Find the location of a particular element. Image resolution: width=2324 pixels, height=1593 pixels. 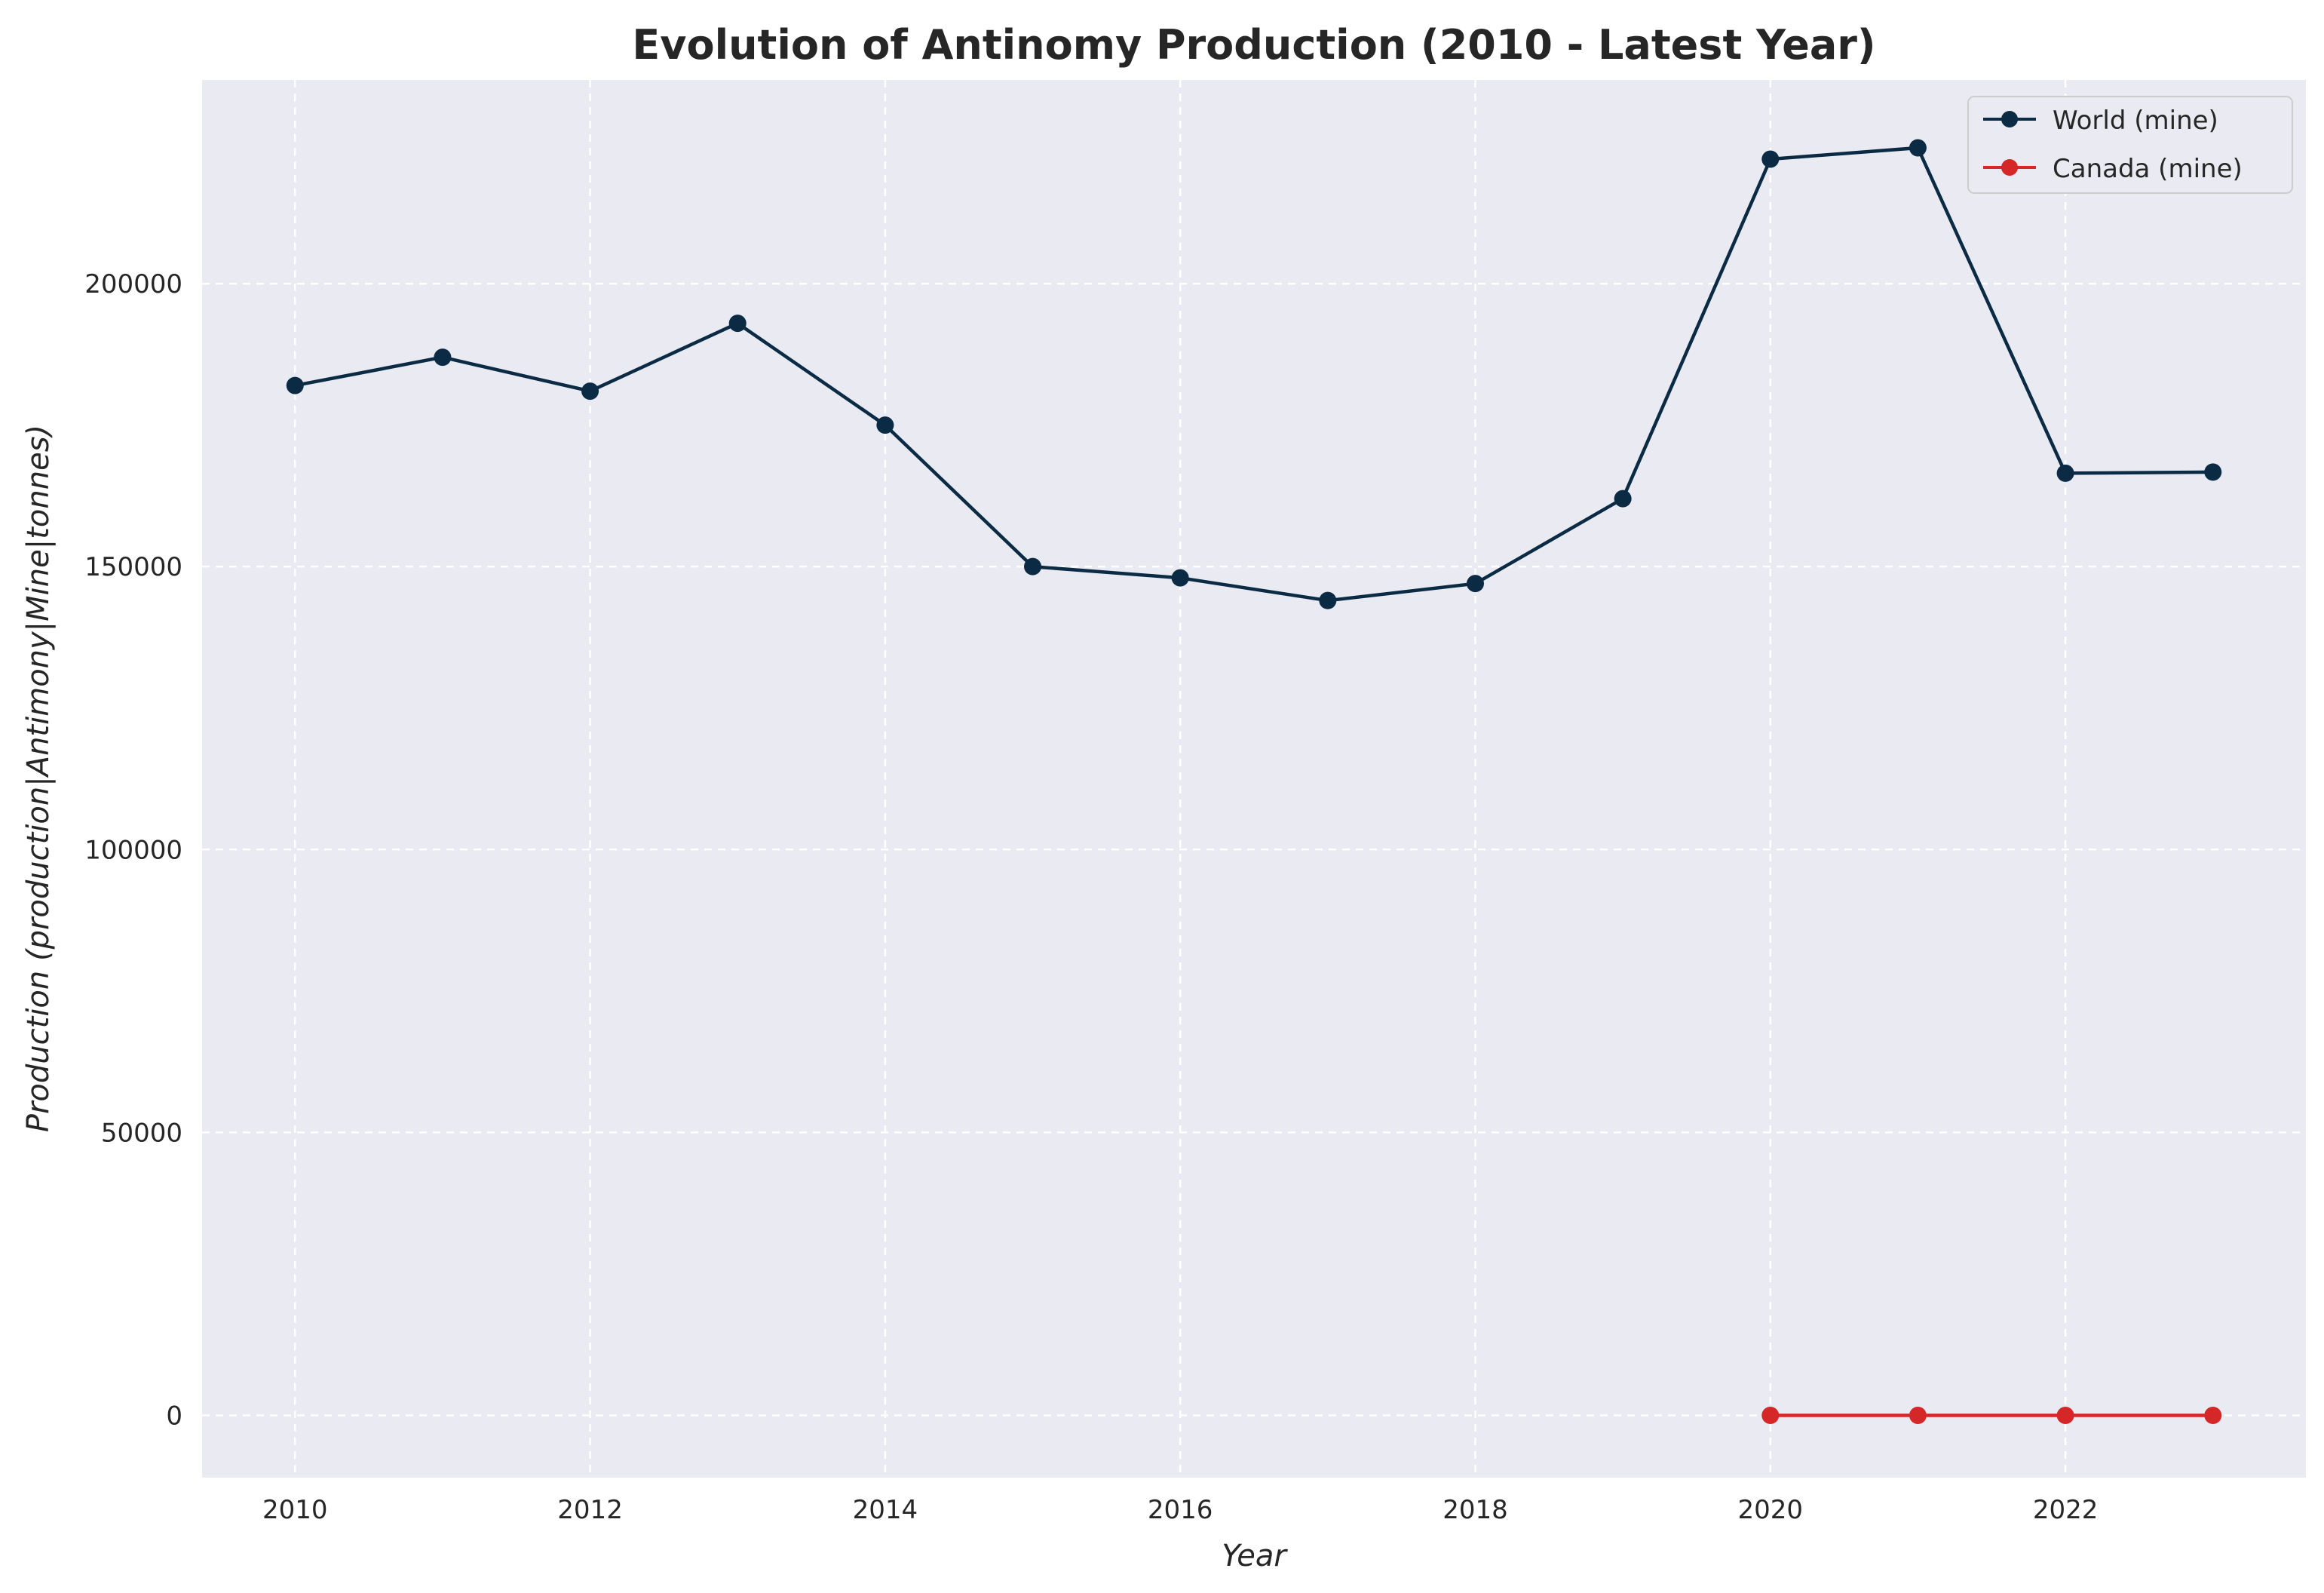

x-axis-label: Year is located at coordinates (1255, 1556).